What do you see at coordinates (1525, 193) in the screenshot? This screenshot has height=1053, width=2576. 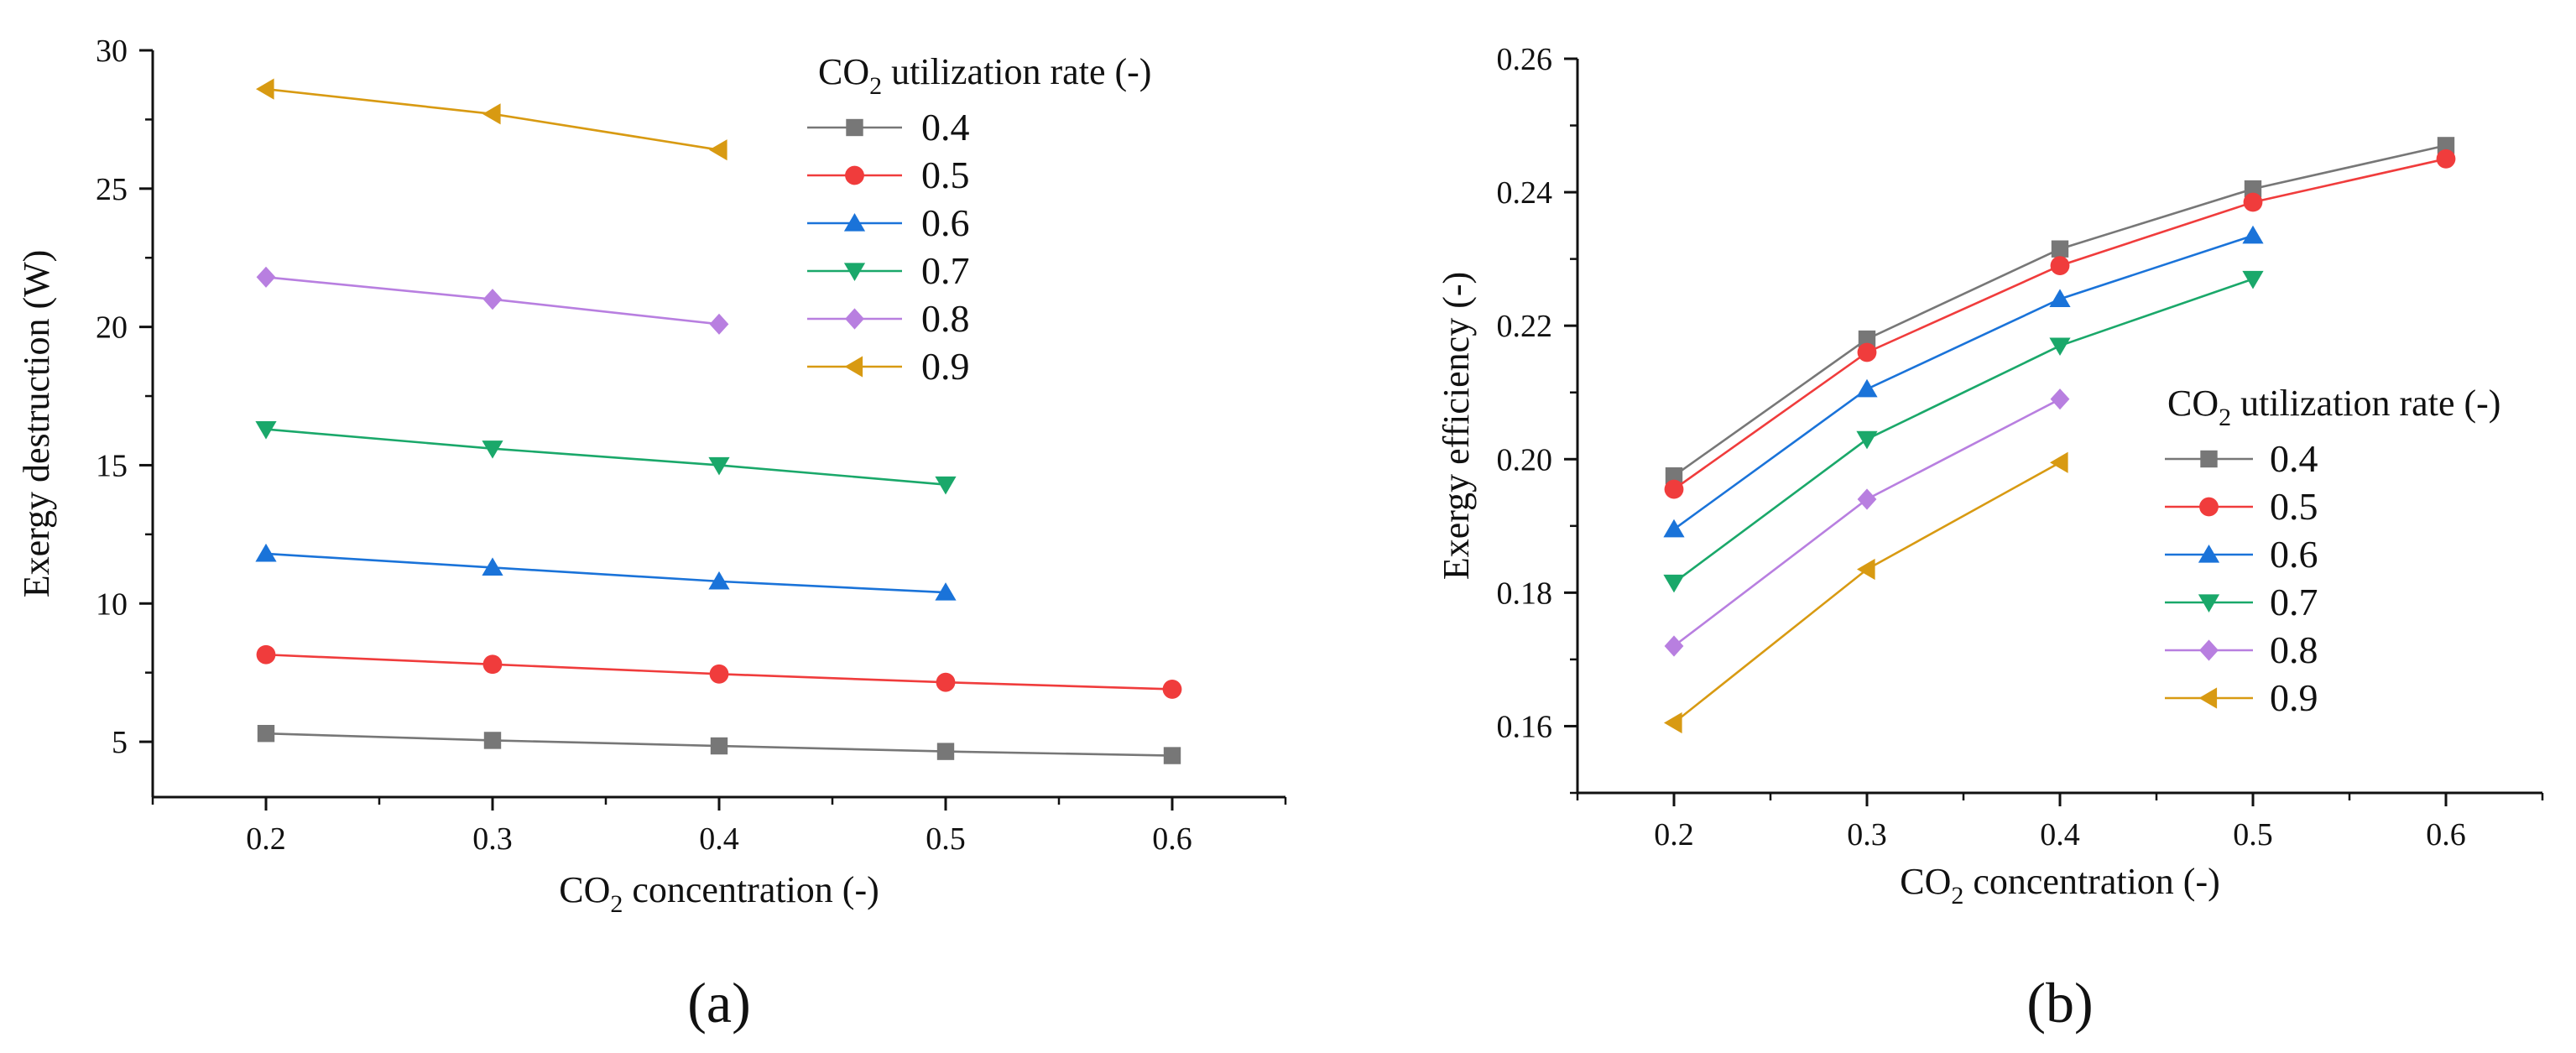 I see `y-tick-label: 0.24` at bounding box center [1525, 193].